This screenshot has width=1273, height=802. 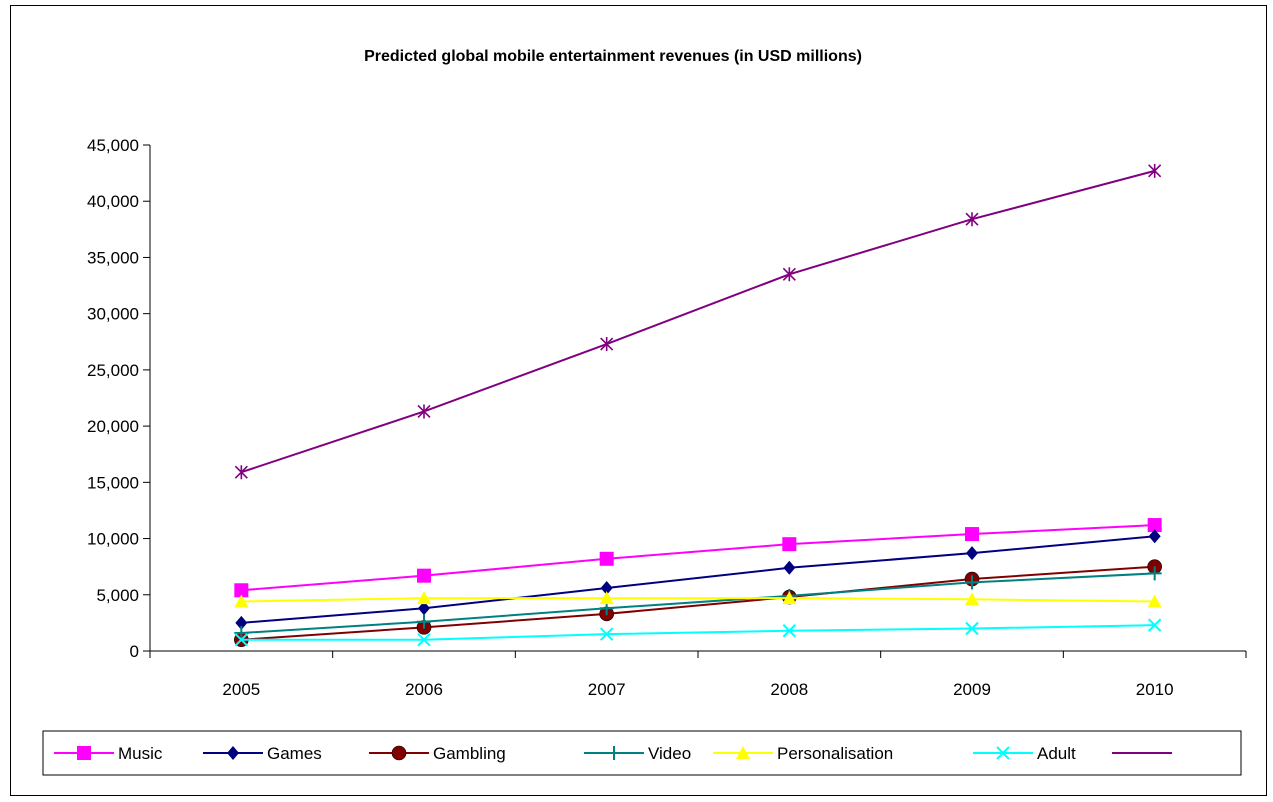 I want to click on y-tick-label: 35,000, so click(x=113, y=257).